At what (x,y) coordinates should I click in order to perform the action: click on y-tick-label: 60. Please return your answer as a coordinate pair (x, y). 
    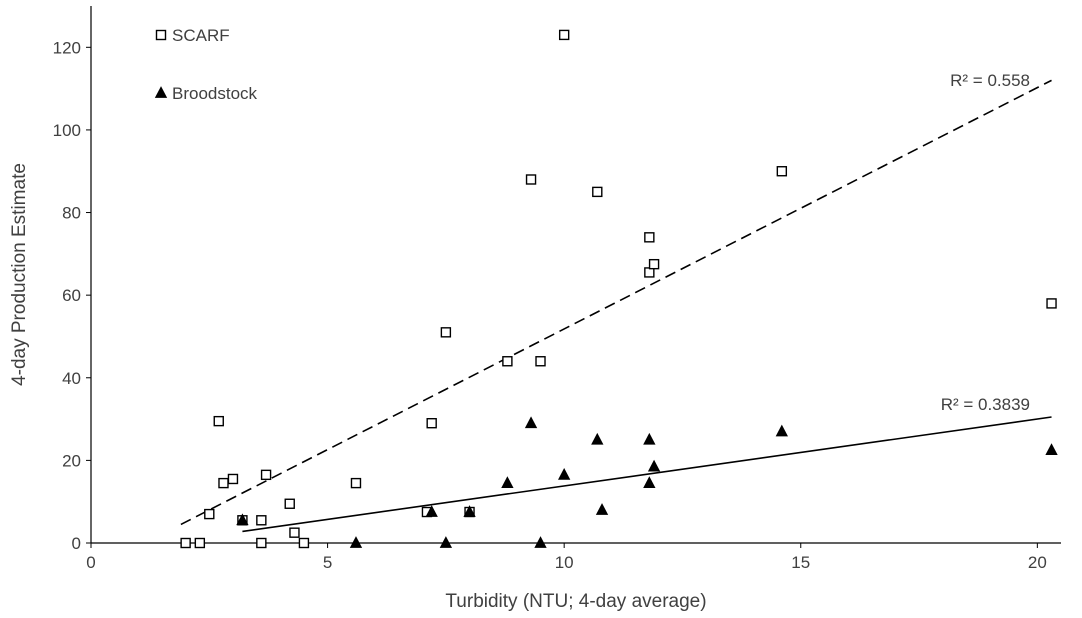
    Looking at the image, I should click on (71, 295).